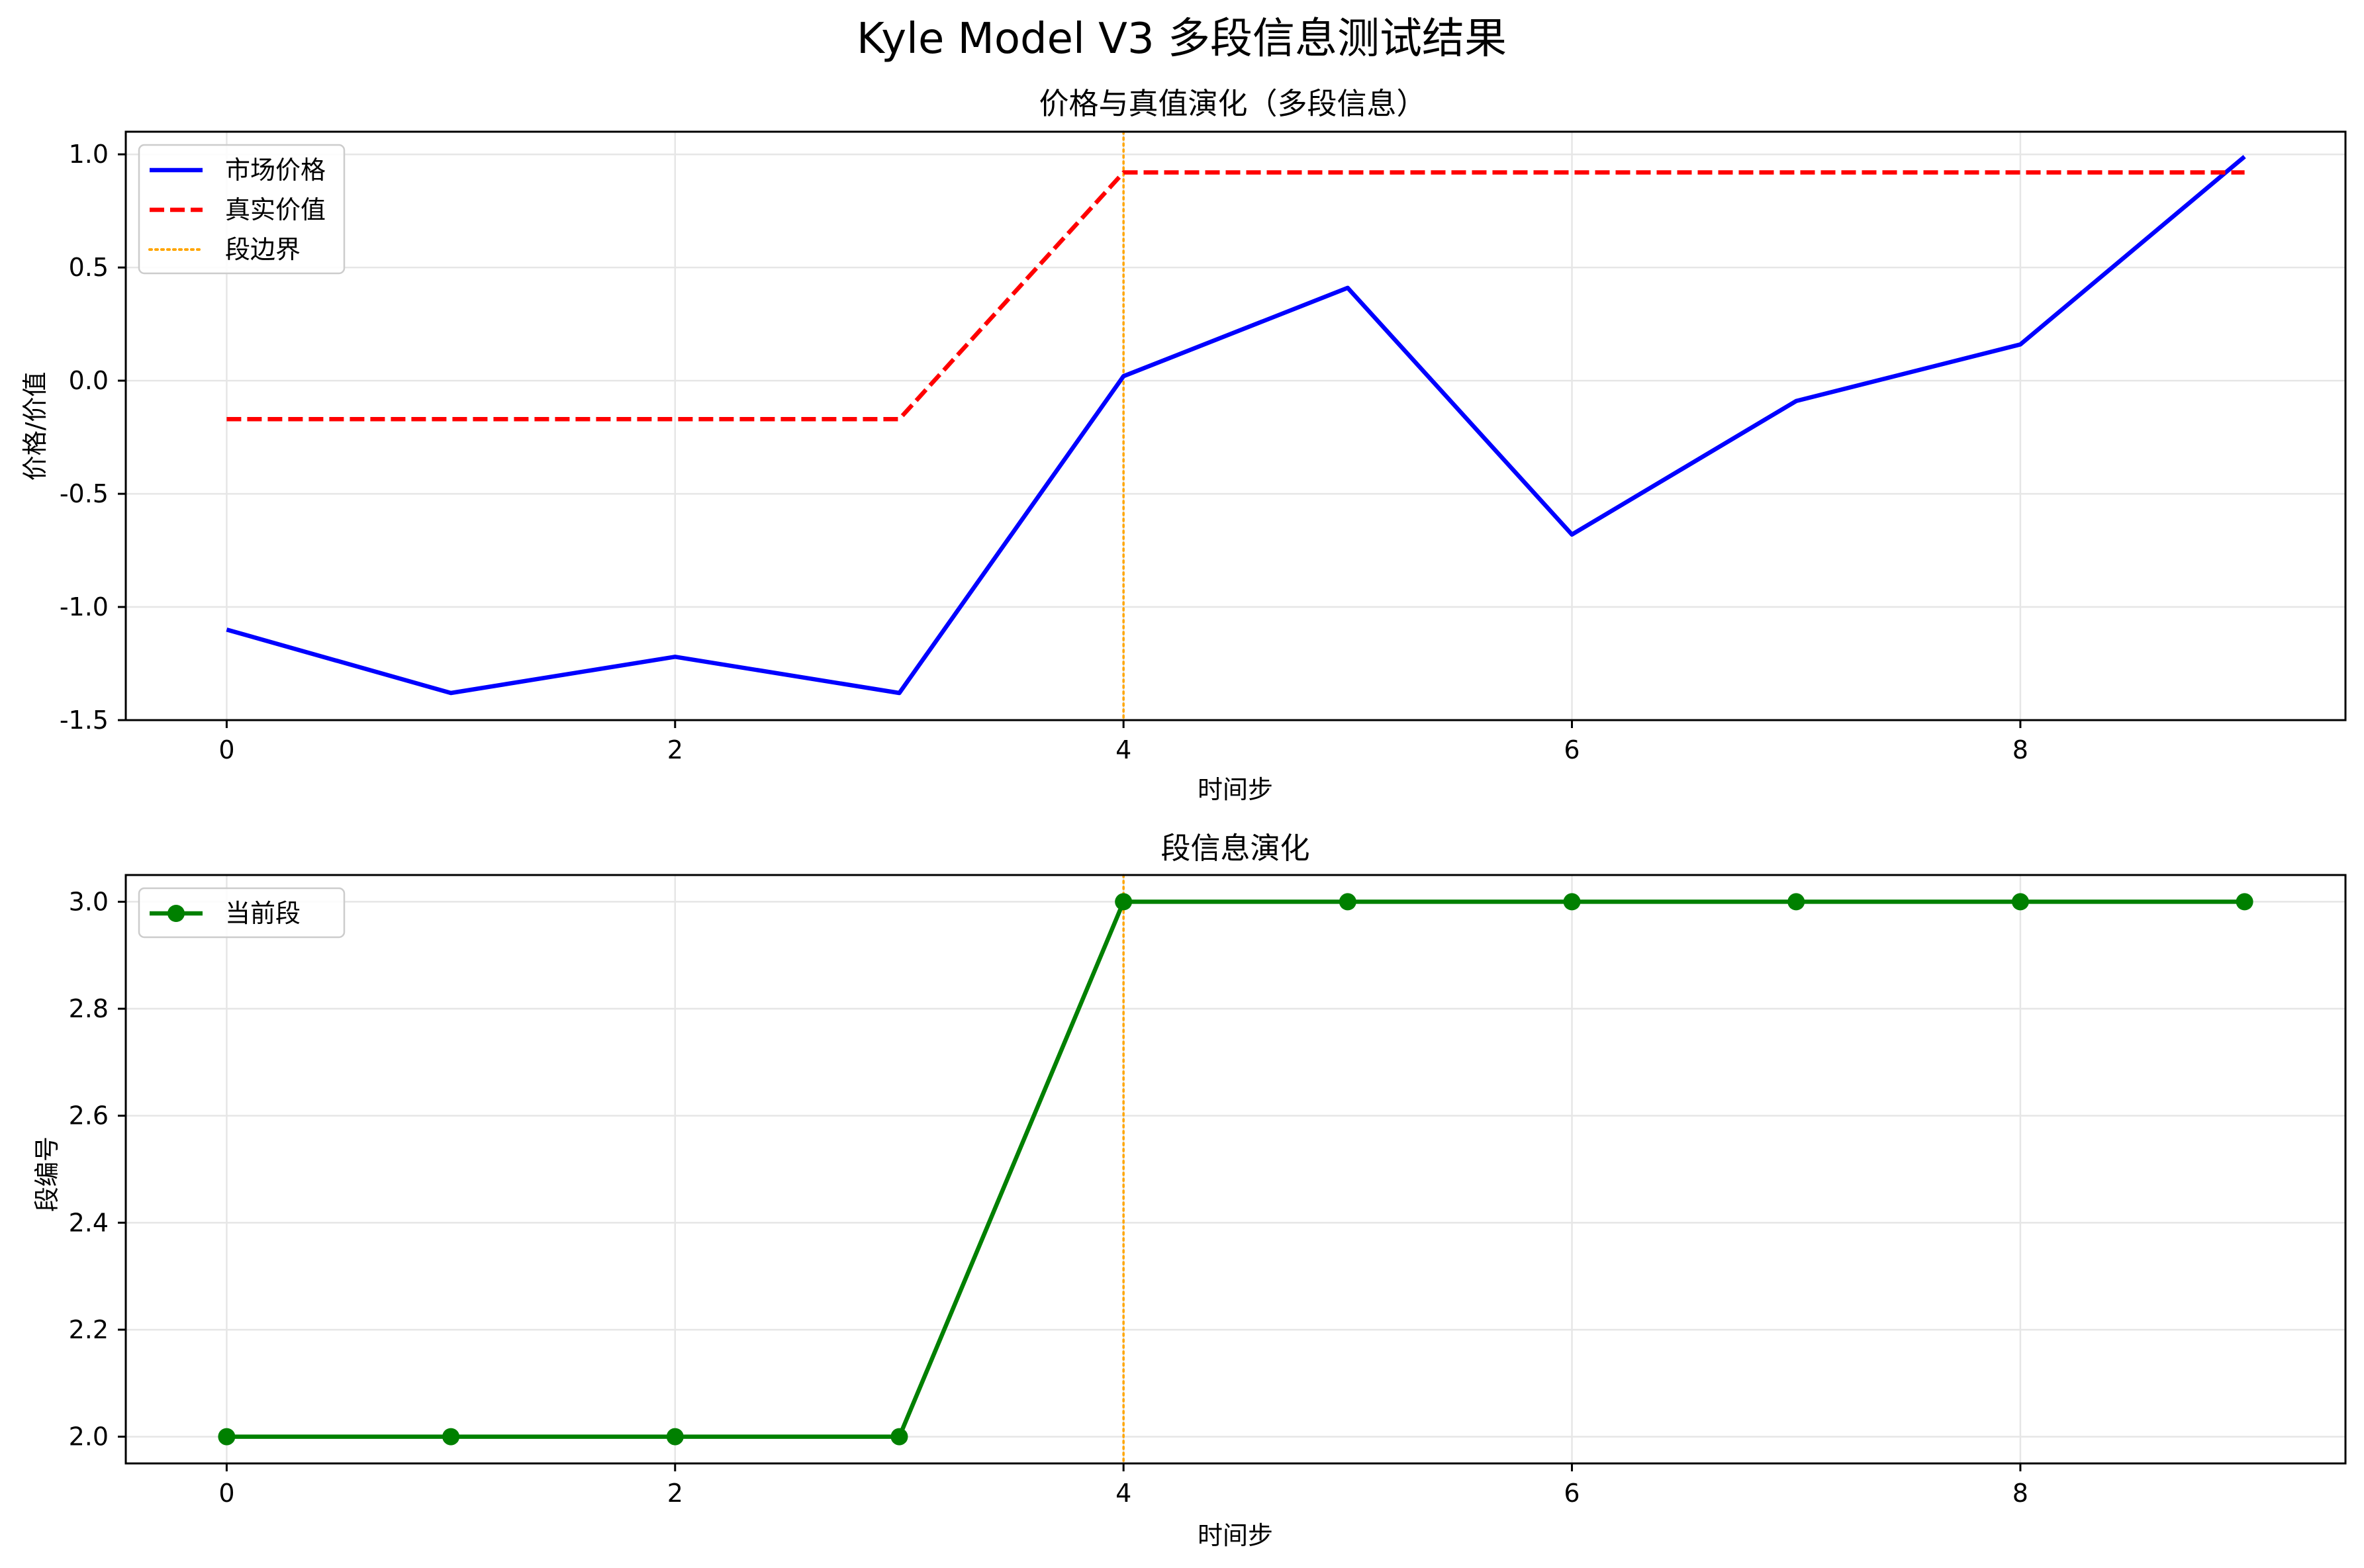  I want to click on legend-label: 真实价值, so click(275, 209).